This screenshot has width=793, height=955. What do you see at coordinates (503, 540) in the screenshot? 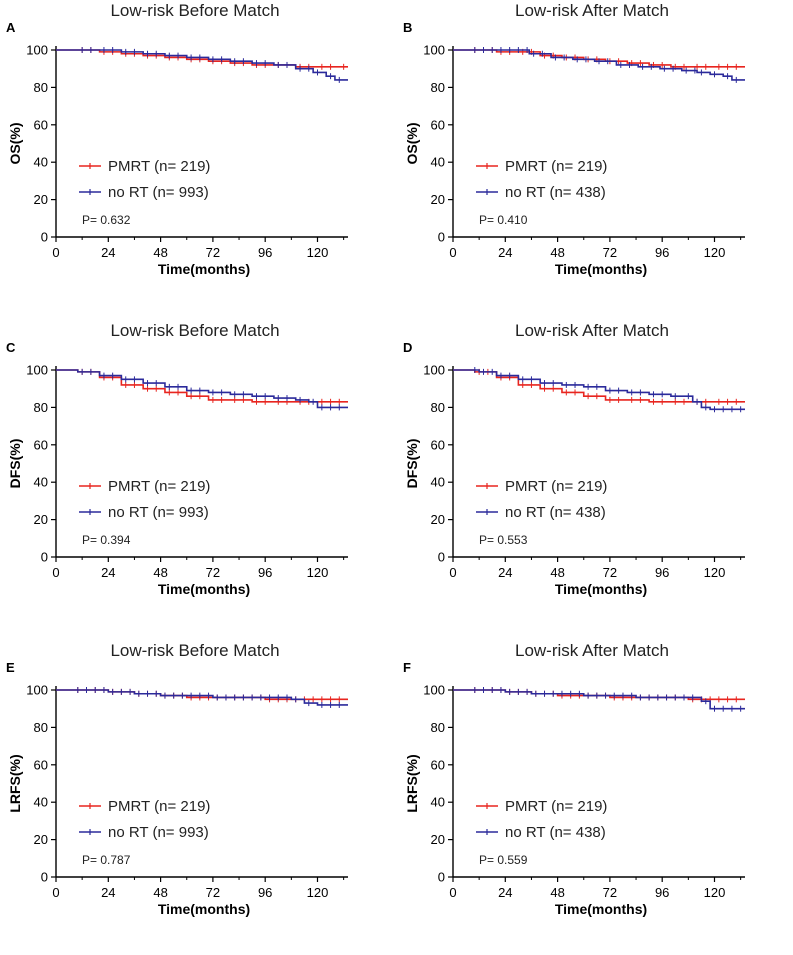
I see `p-value: P= 0.553` at bounding box center [503, 540].